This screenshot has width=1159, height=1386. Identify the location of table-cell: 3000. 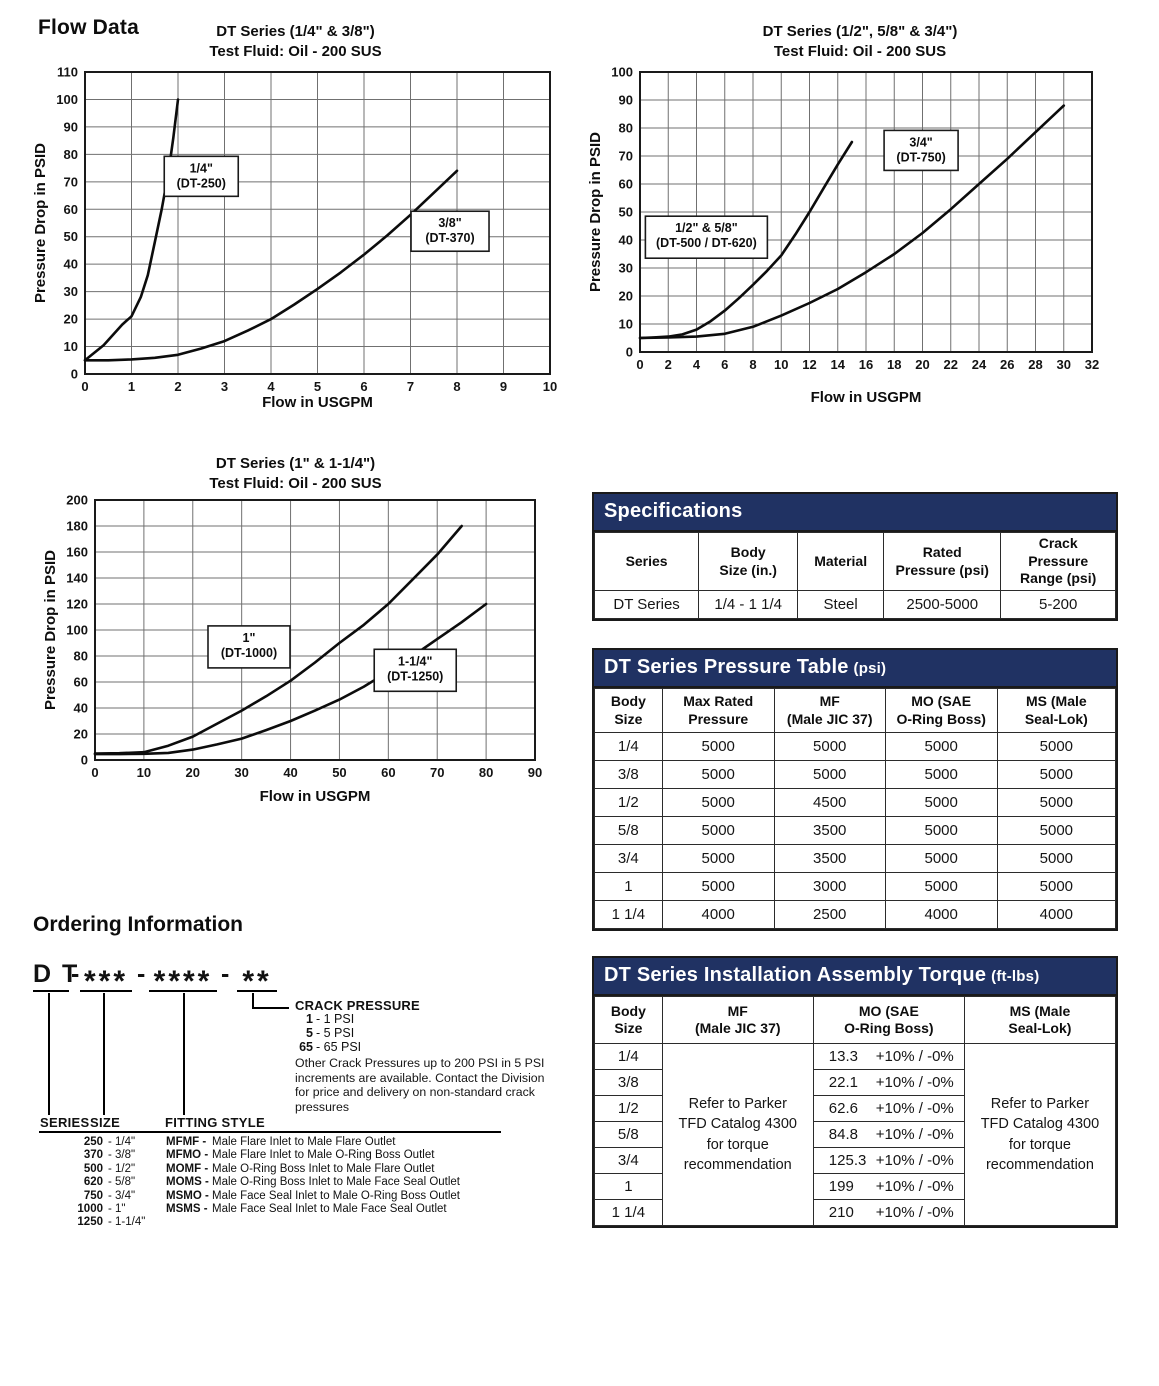
(829, 886).